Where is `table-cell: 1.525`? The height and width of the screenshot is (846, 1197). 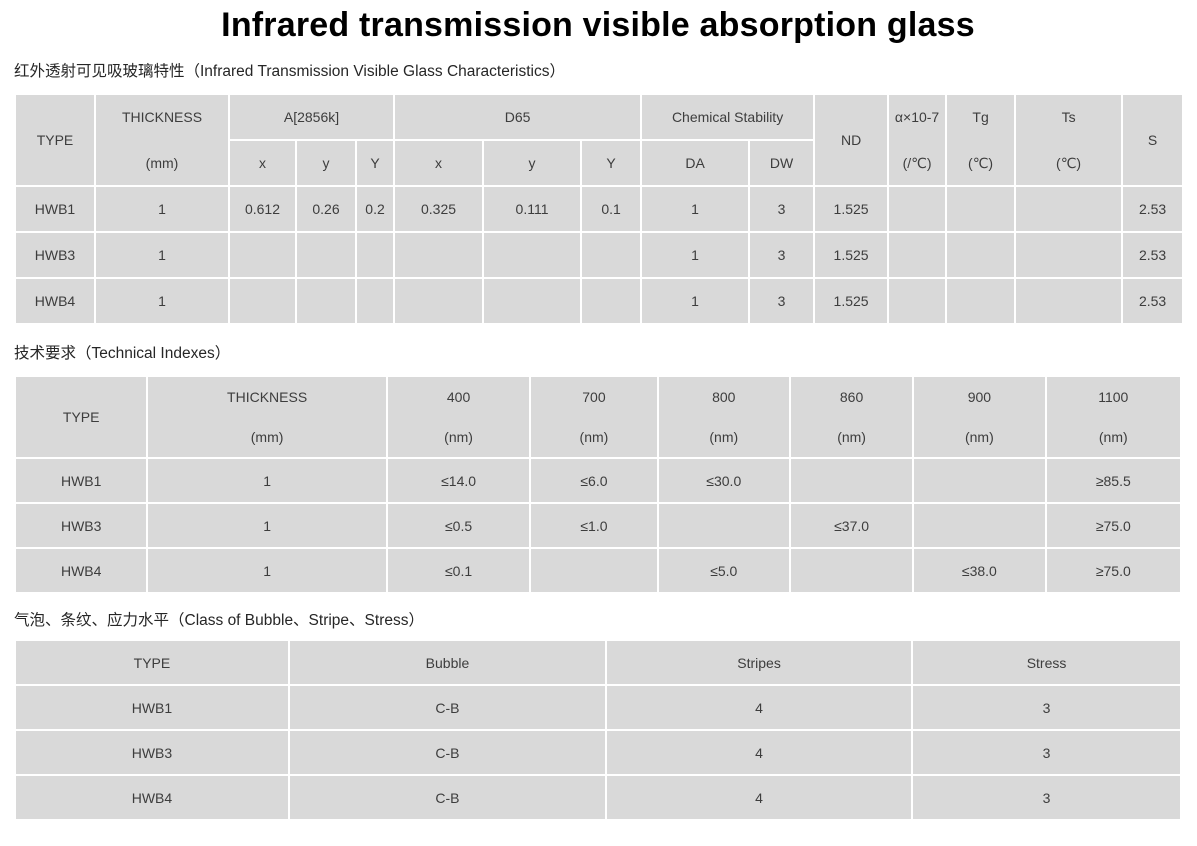
table-cell: 1.525 is located at coordinates (851, 209).